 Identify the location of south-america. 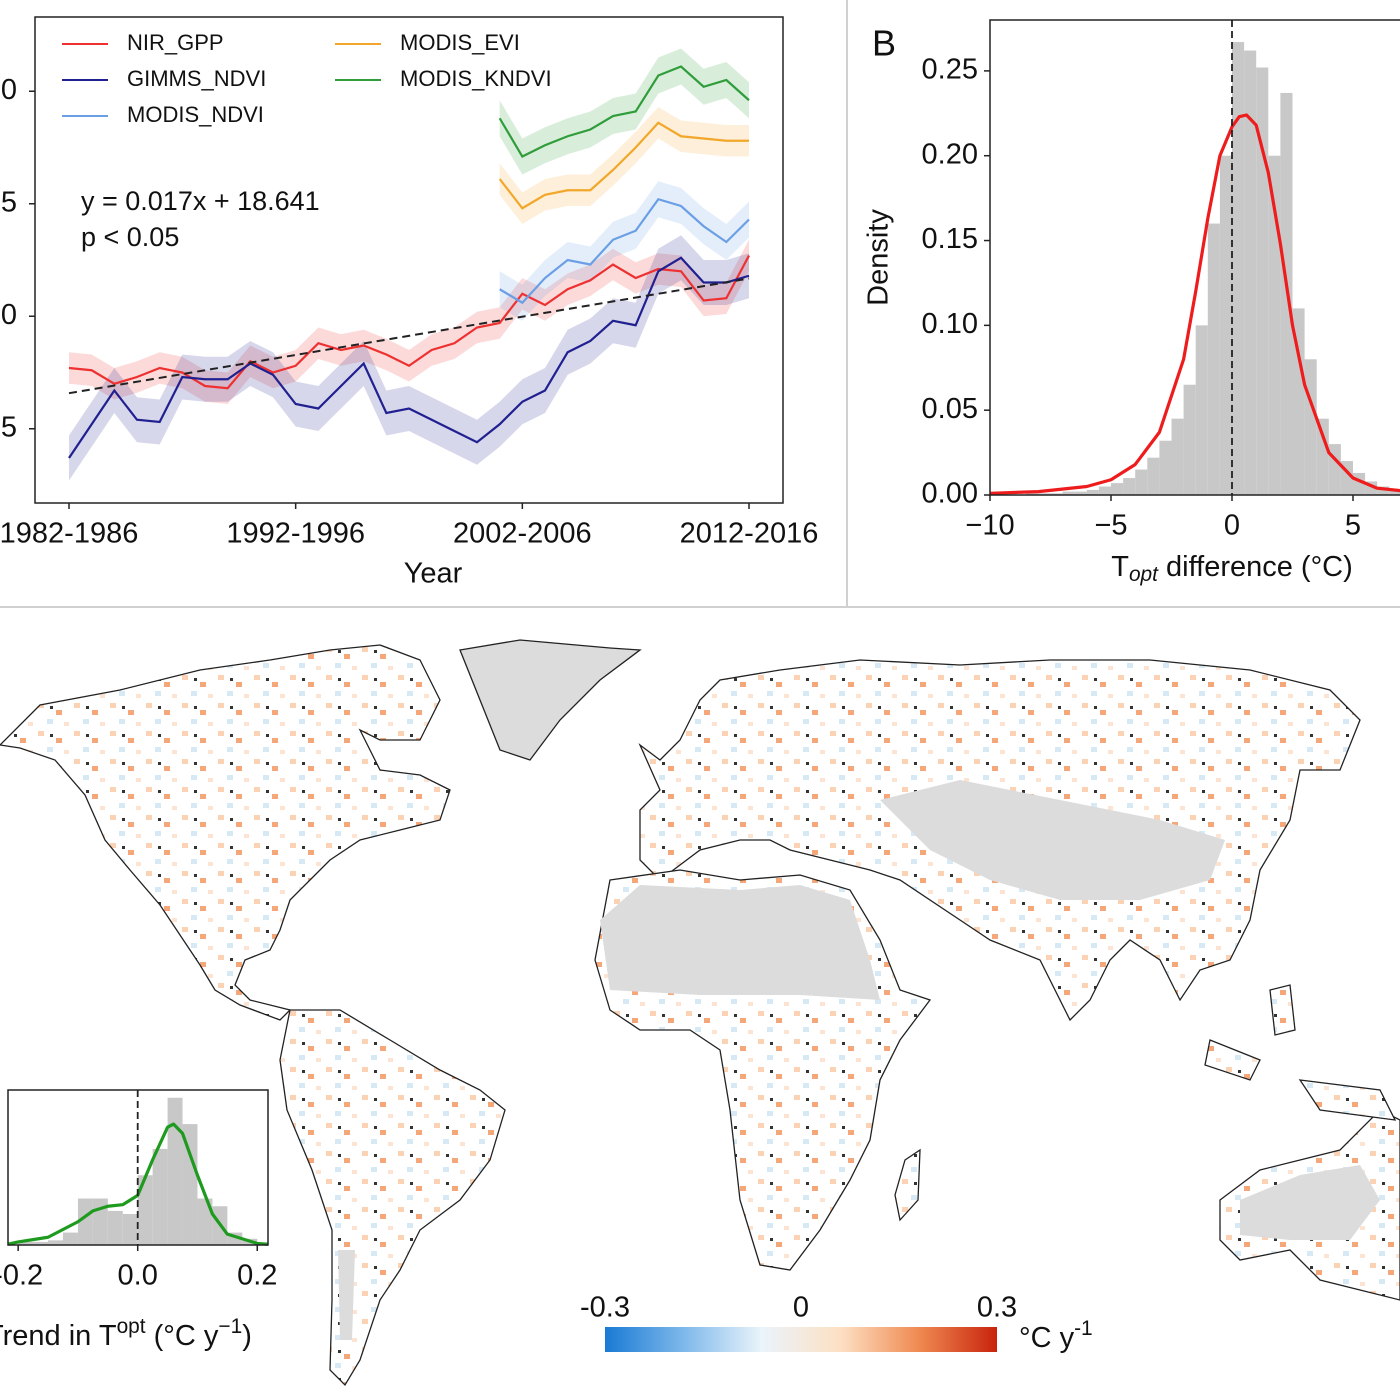
(392, 1198).